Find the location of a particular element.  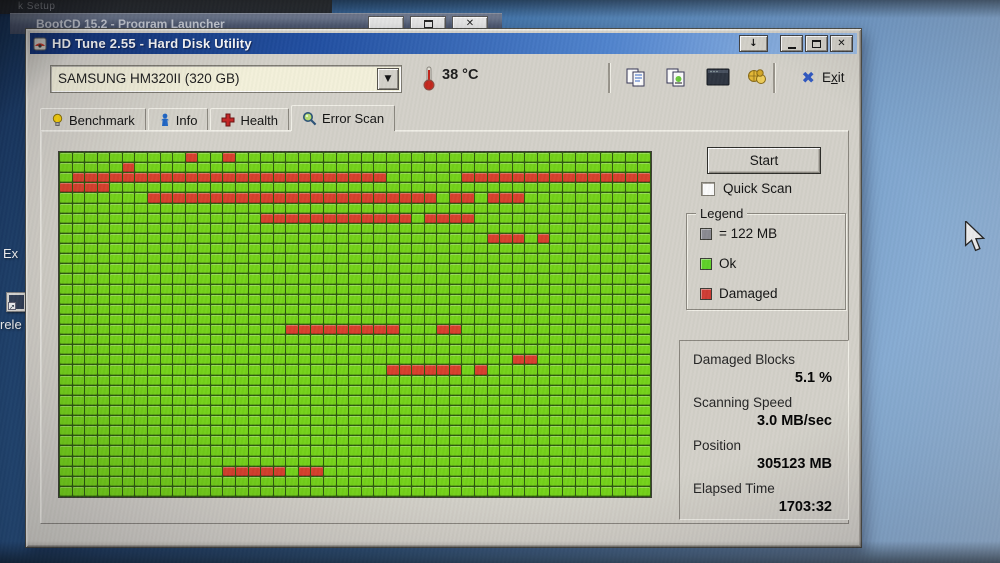

tab-info: Info is located at coordinates (178, 119).